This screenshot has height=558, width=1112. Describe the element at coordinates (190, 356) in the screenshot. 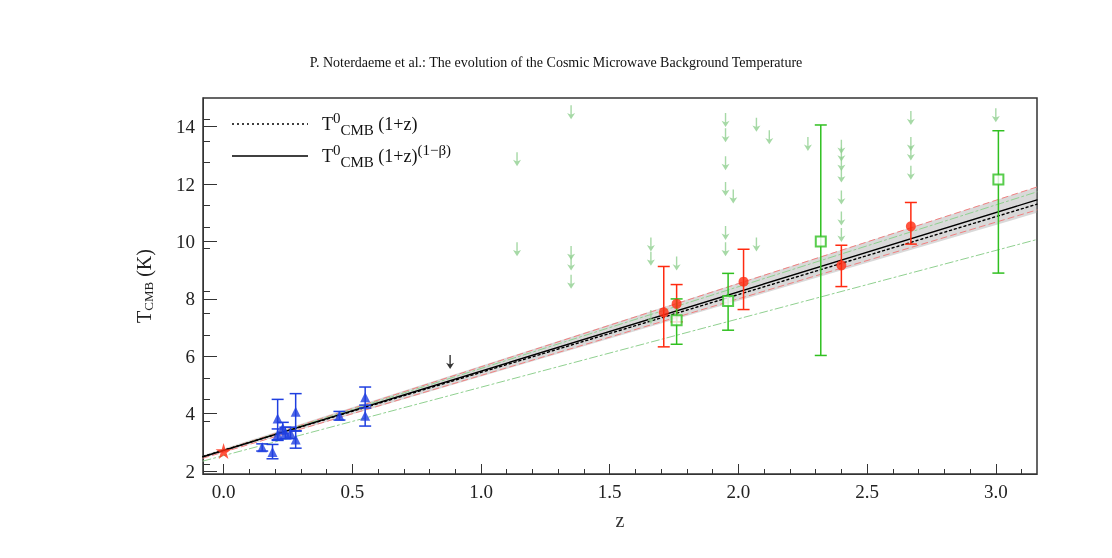

I see `y-tick-label: 6` at that location.